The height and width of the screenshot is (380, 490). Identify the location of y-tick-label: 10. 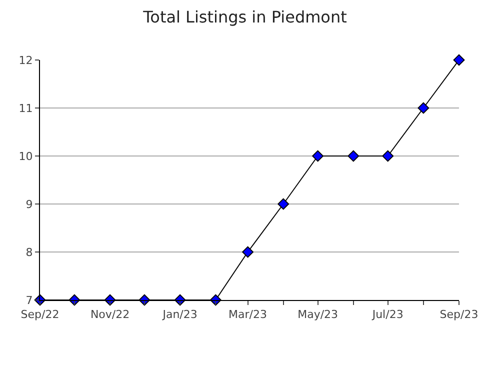
(25, 156).